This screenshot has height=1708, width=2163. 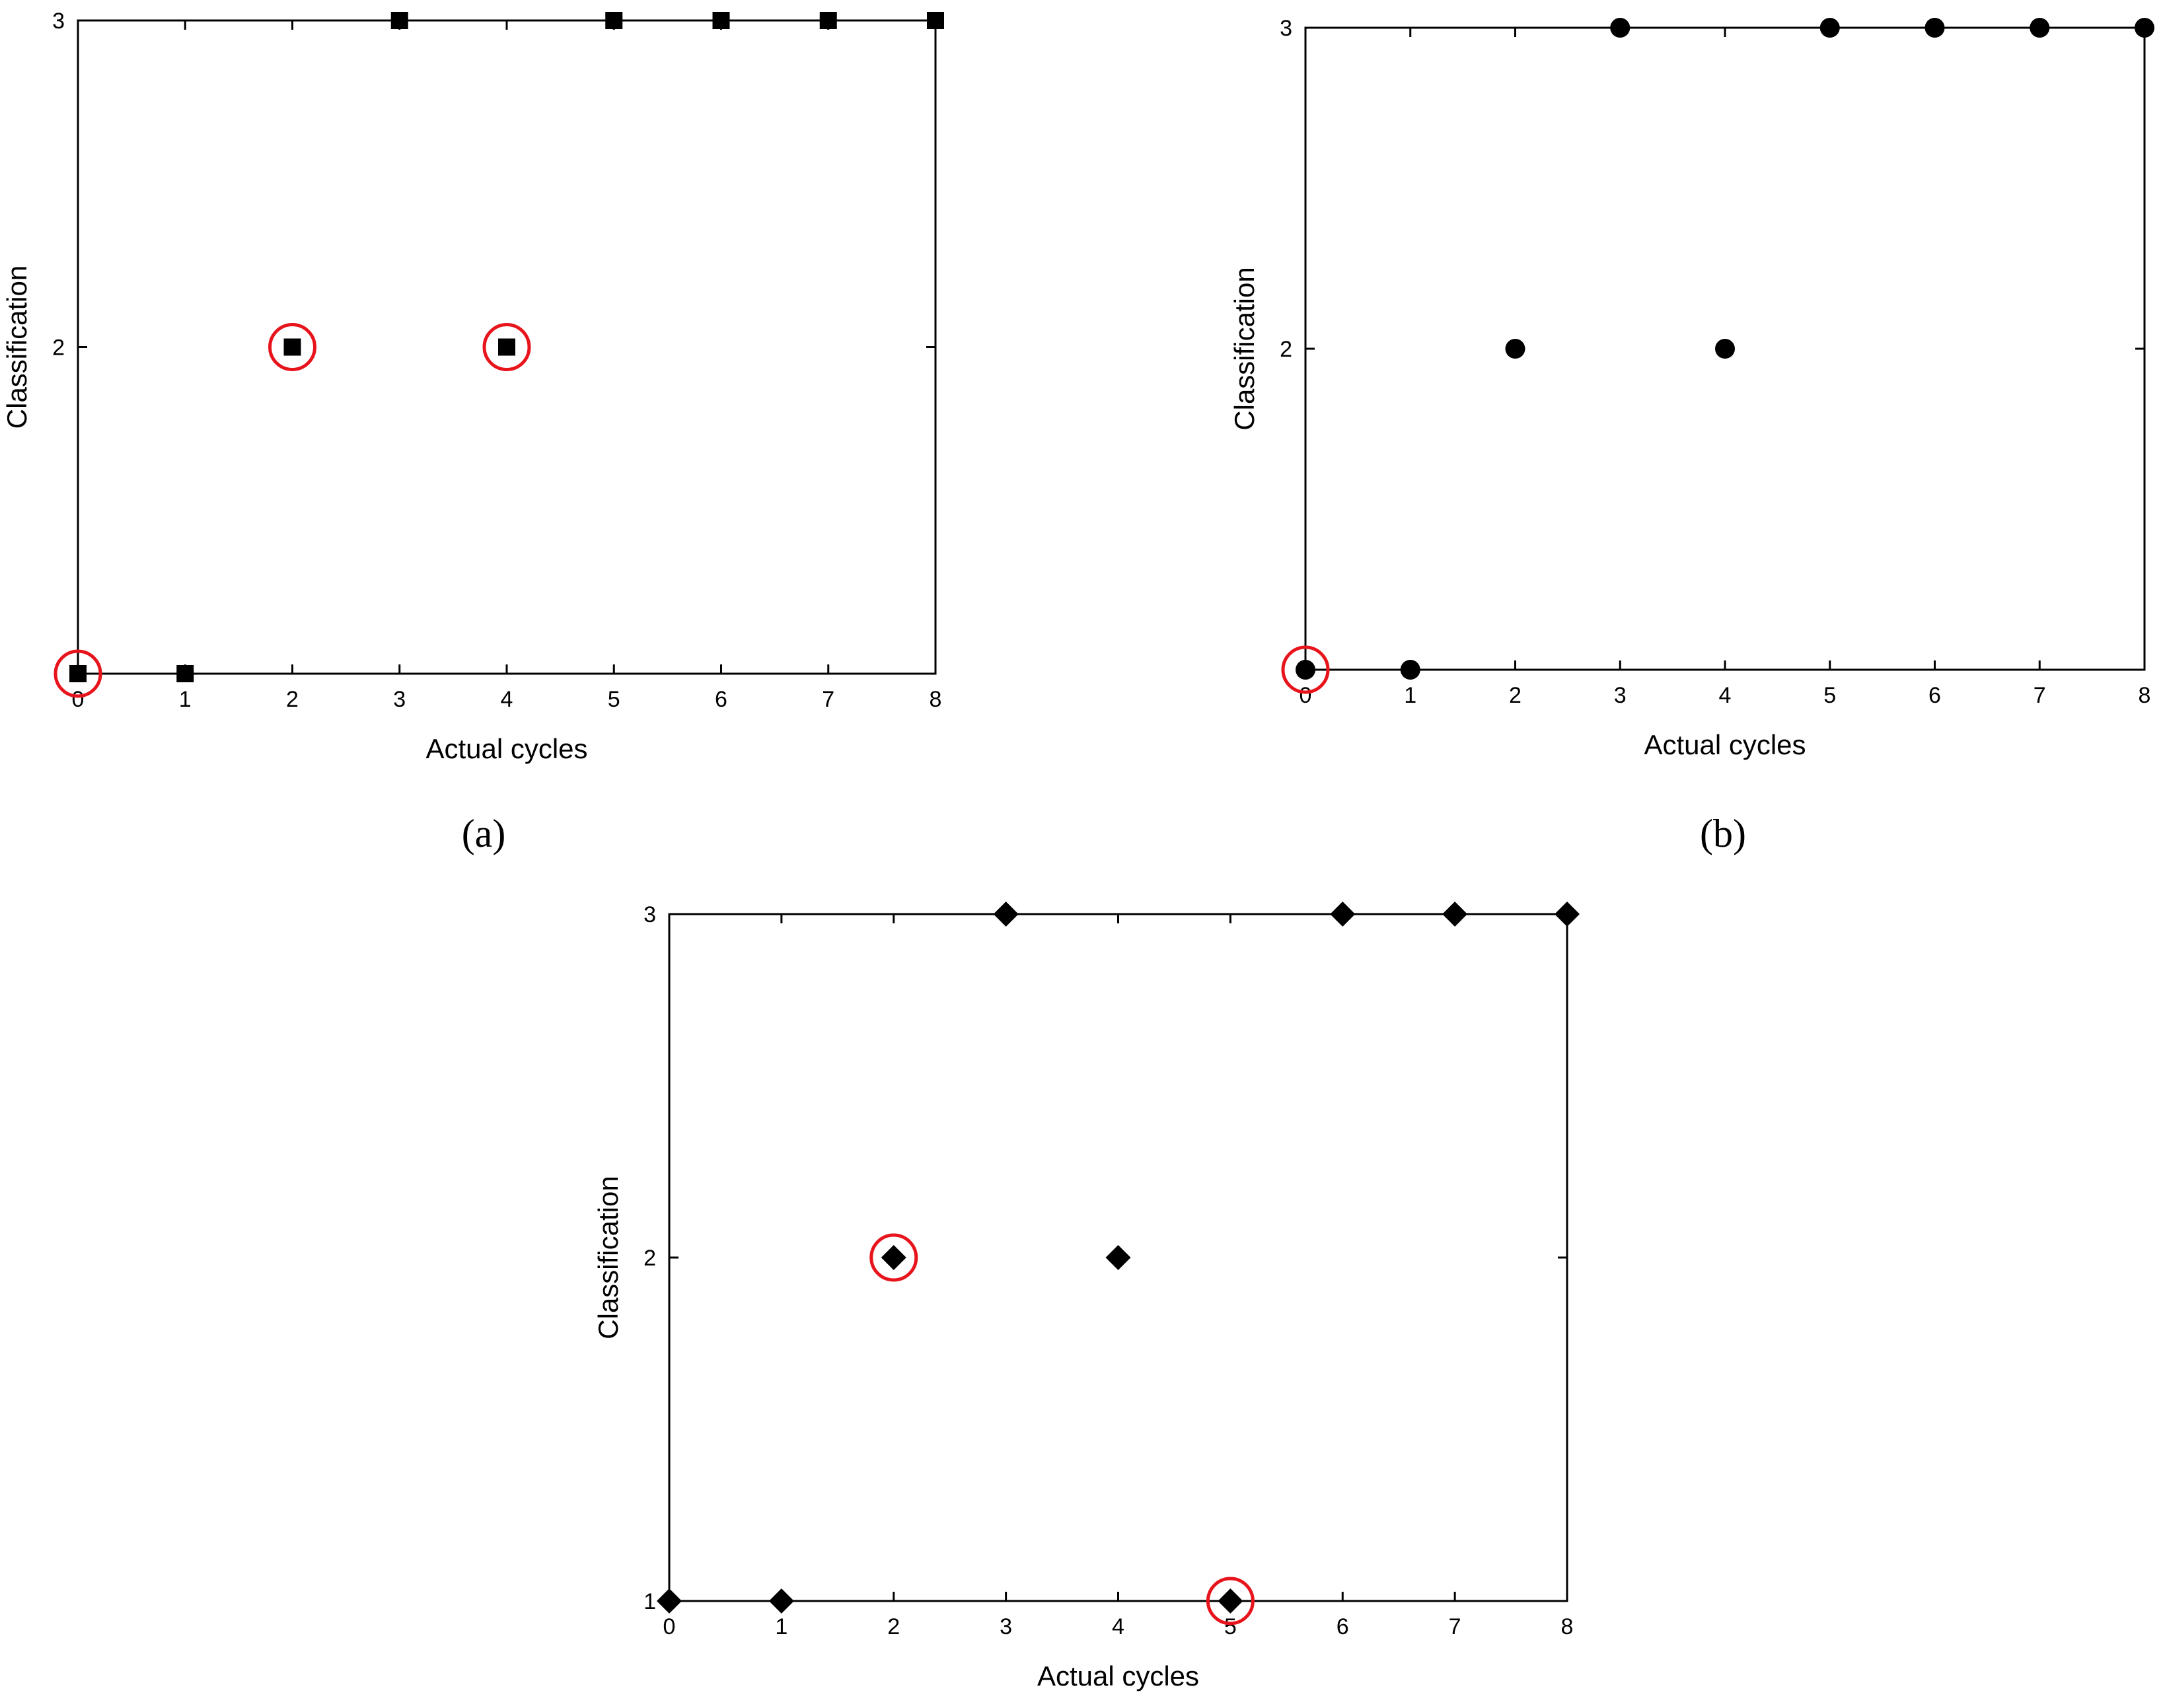 I want to click on panel-caption: (b), so click(x=1723, y=834).